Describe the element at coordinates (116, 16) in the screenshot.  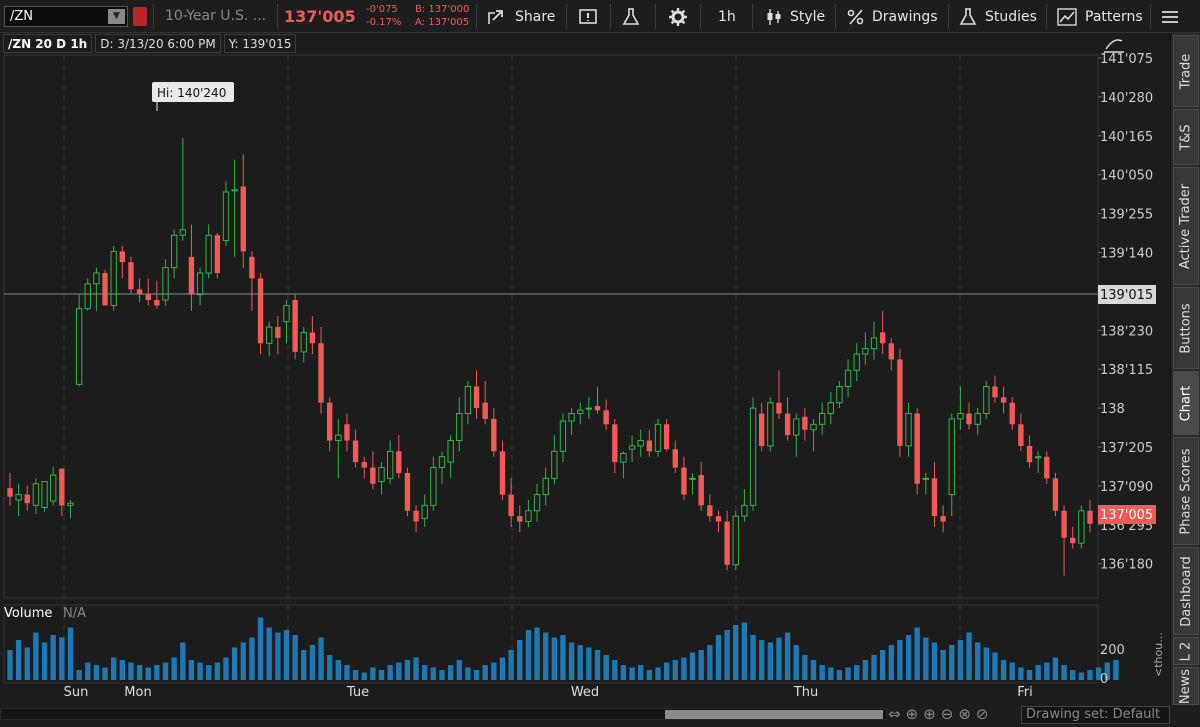
I see `chevron-down-icon: ▼` at that location.